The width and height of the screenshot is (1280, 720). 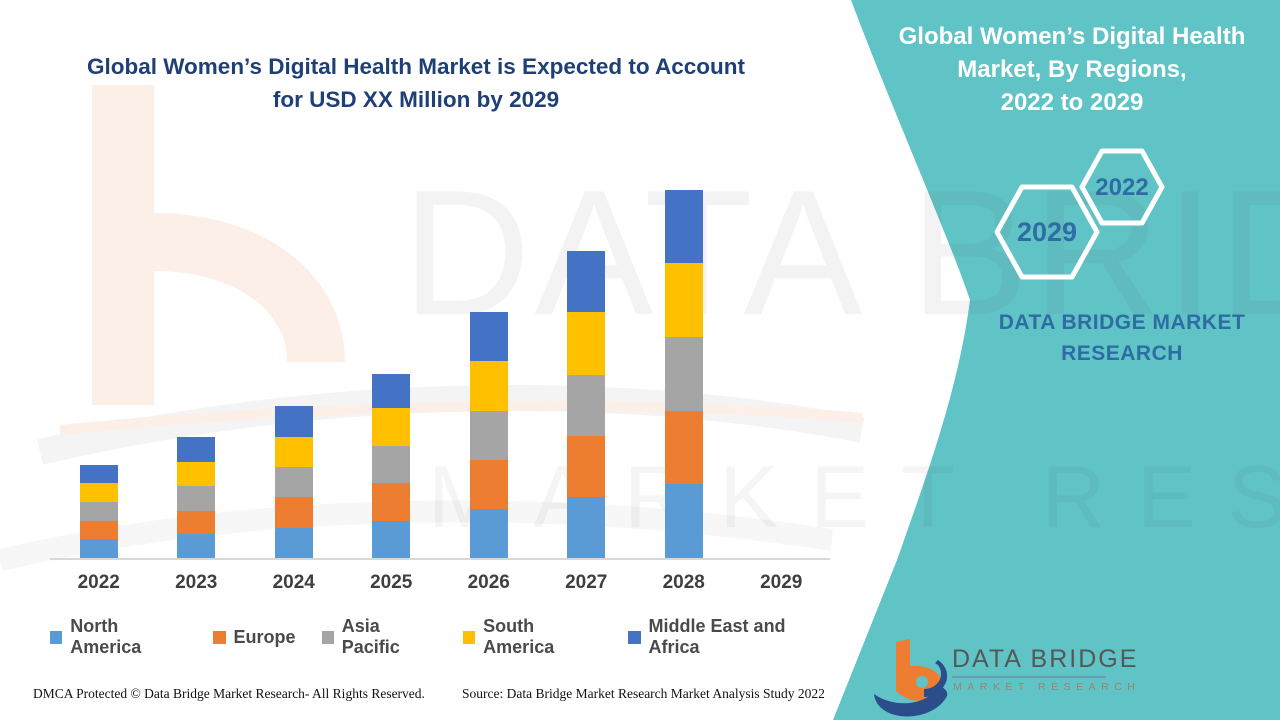 I want to click on segment-2026-middle-east-and-africa, so click(x=488, y=336).